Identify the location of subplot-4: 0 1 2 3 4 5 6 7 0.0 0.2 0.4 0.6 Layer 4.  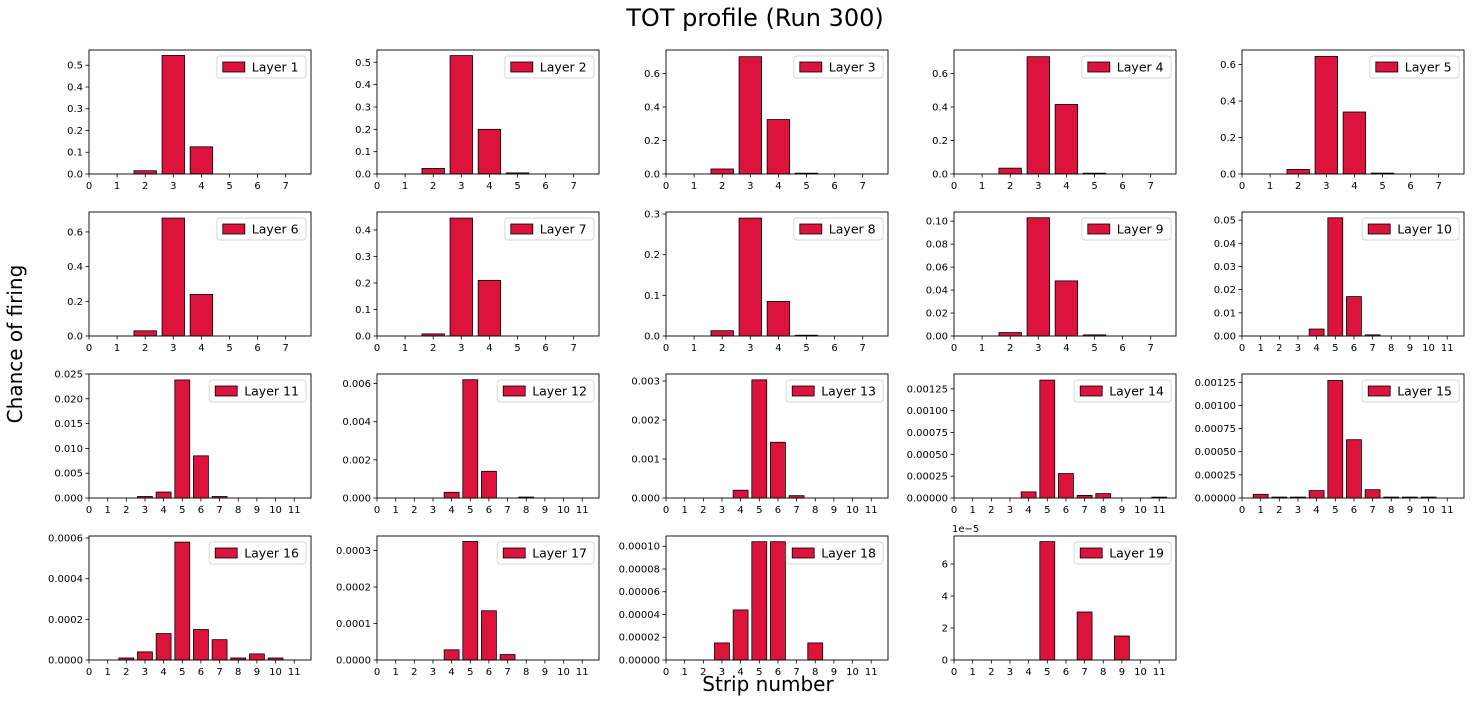
(1054, 120).